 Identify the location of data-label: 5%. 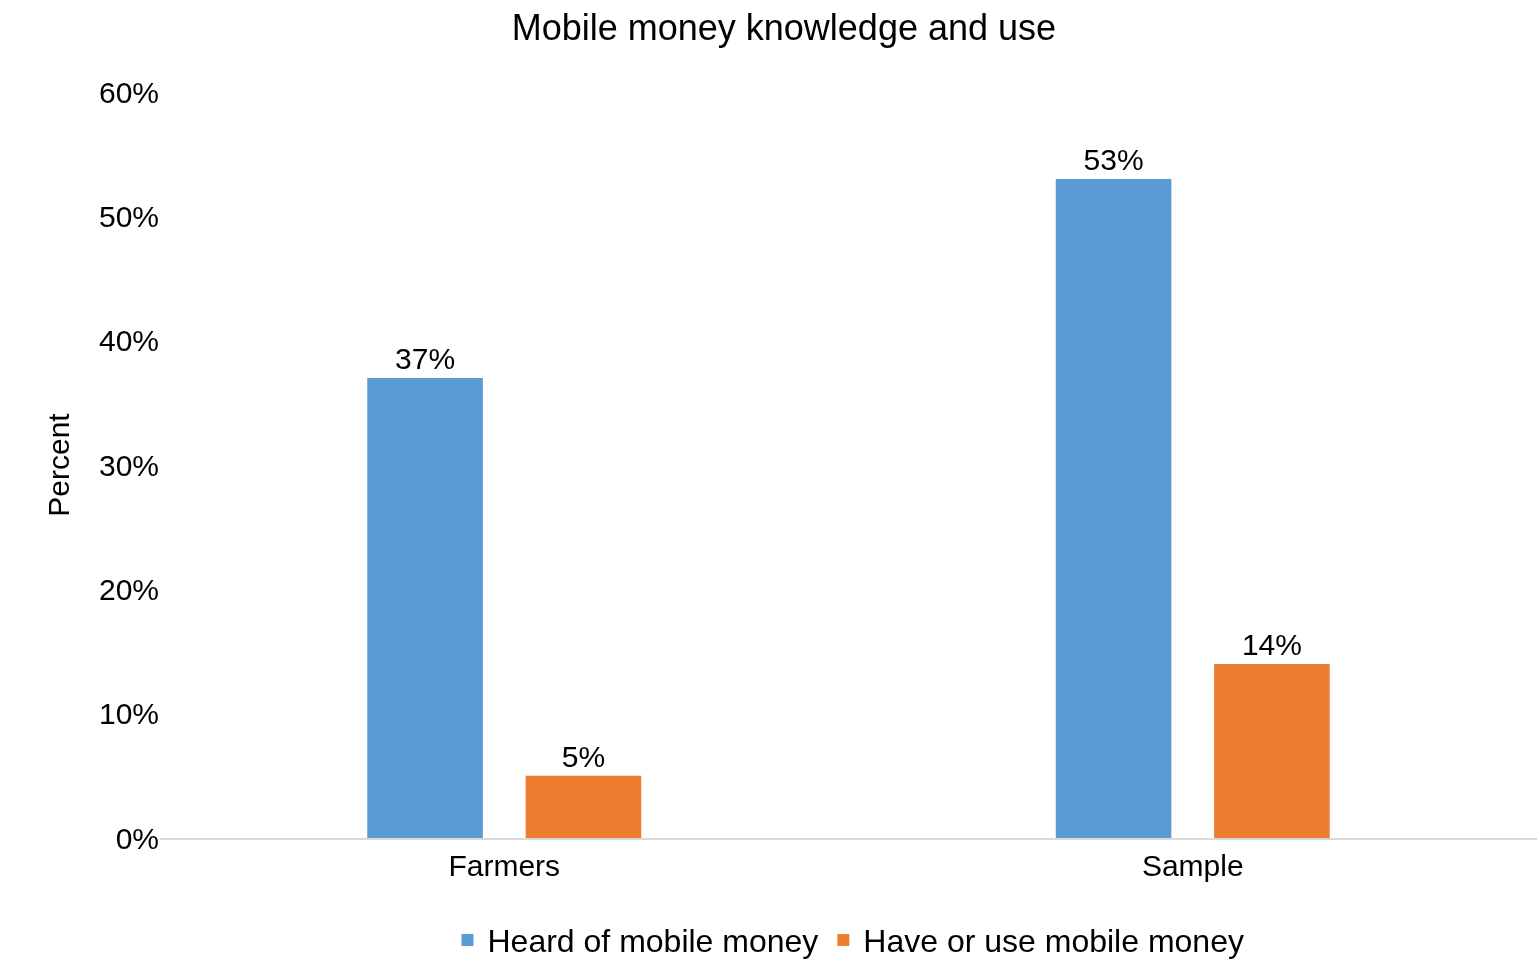
(583, 756).